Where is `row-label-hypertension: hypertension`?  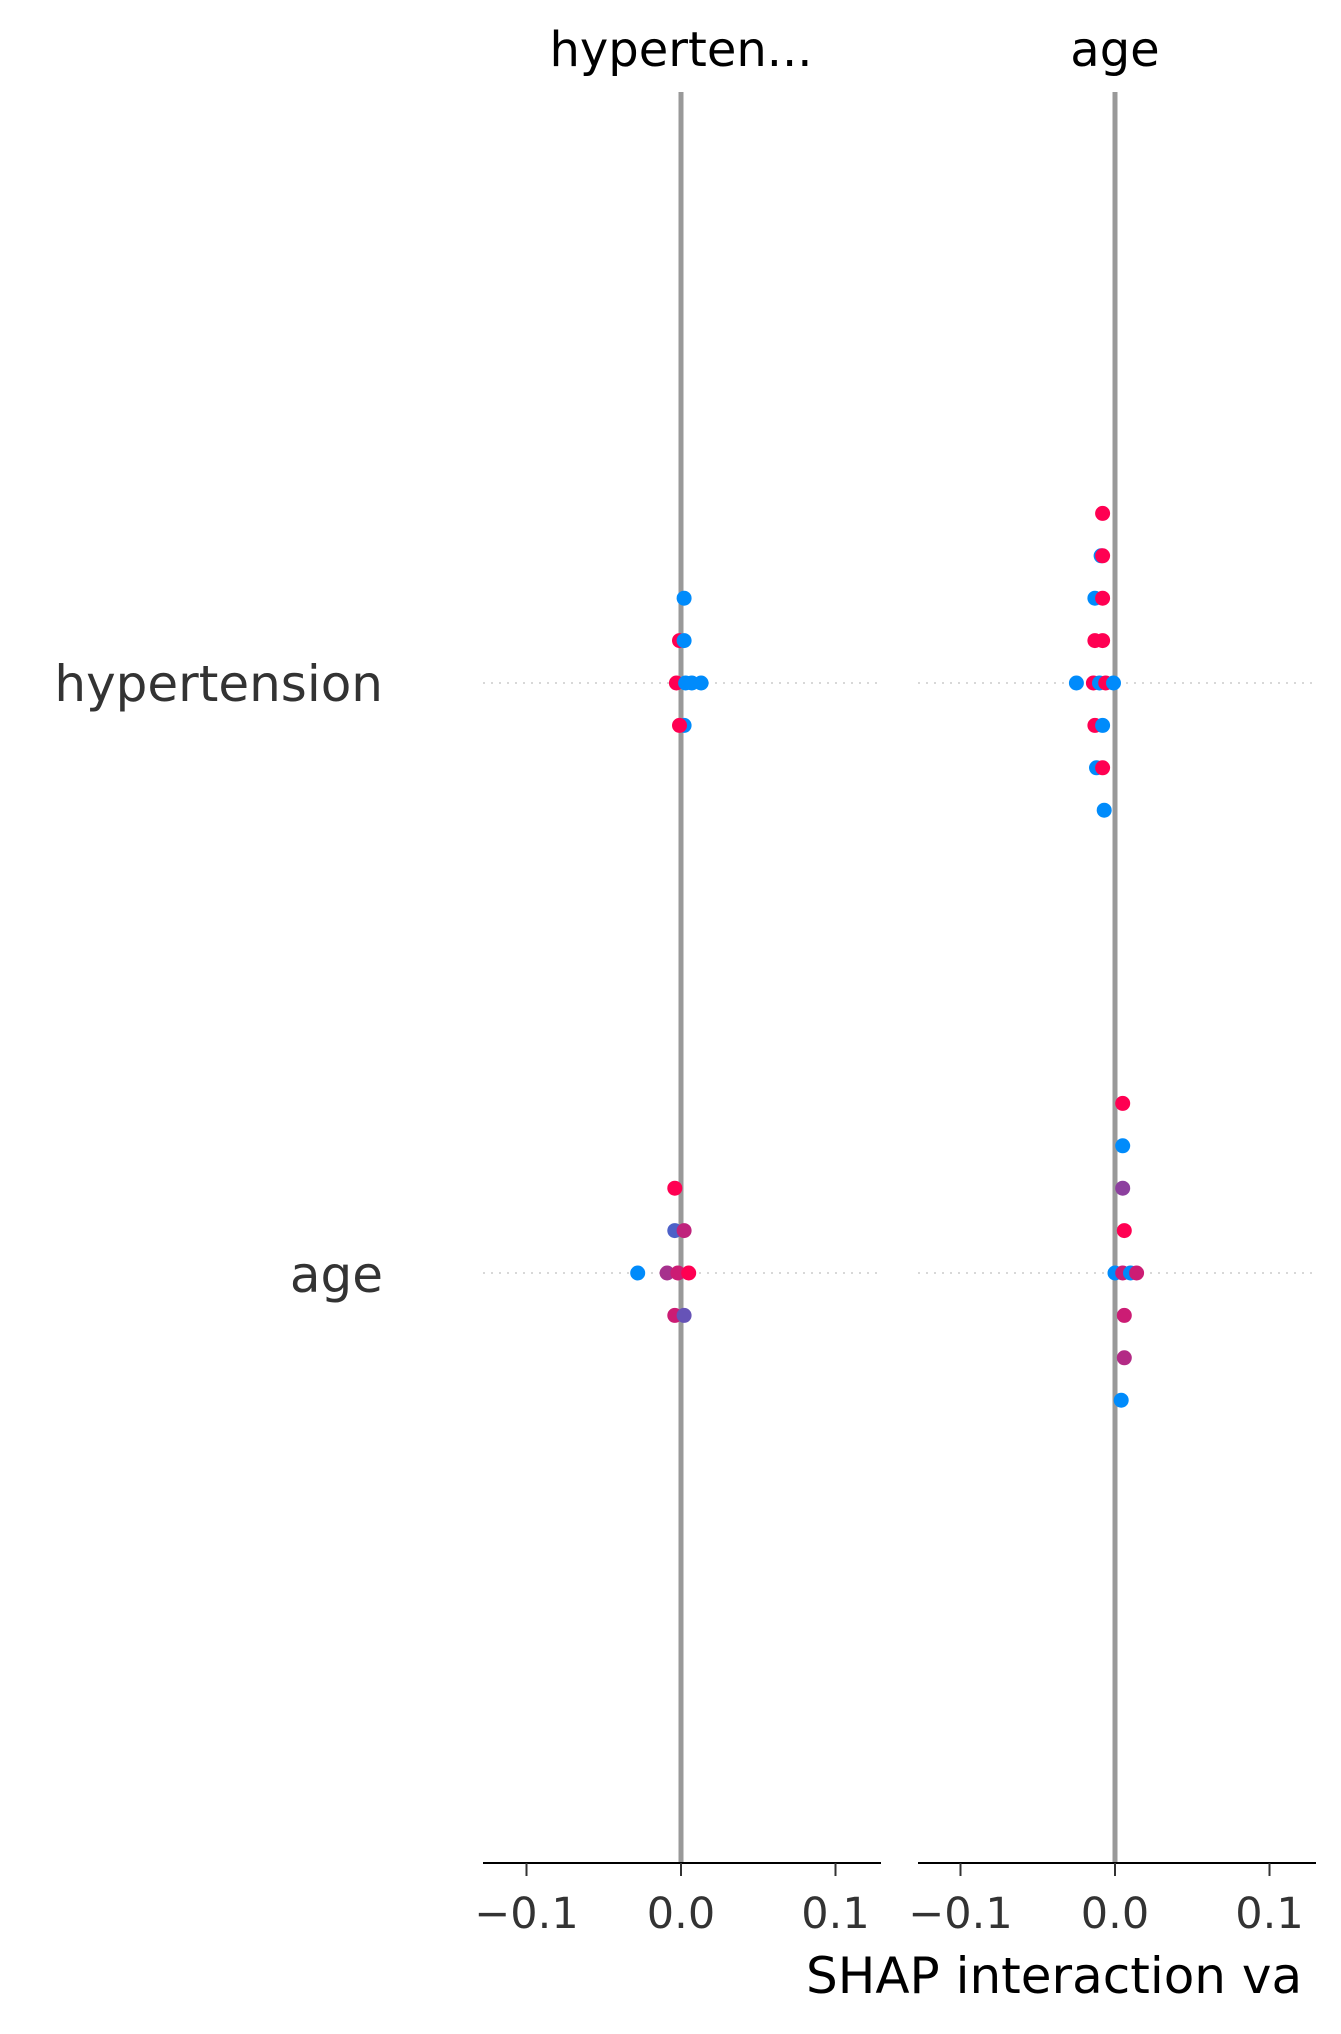
row-label-hypertension: hypertension is located at coordinates (218, 684).